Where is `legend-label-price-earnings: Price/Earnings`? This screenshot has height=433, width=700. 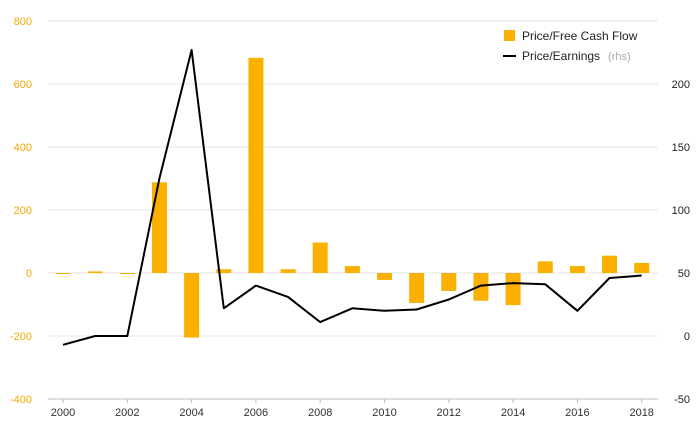
legend-label-price-earnings: Price/Earnings is located at coordinates (561, 56).